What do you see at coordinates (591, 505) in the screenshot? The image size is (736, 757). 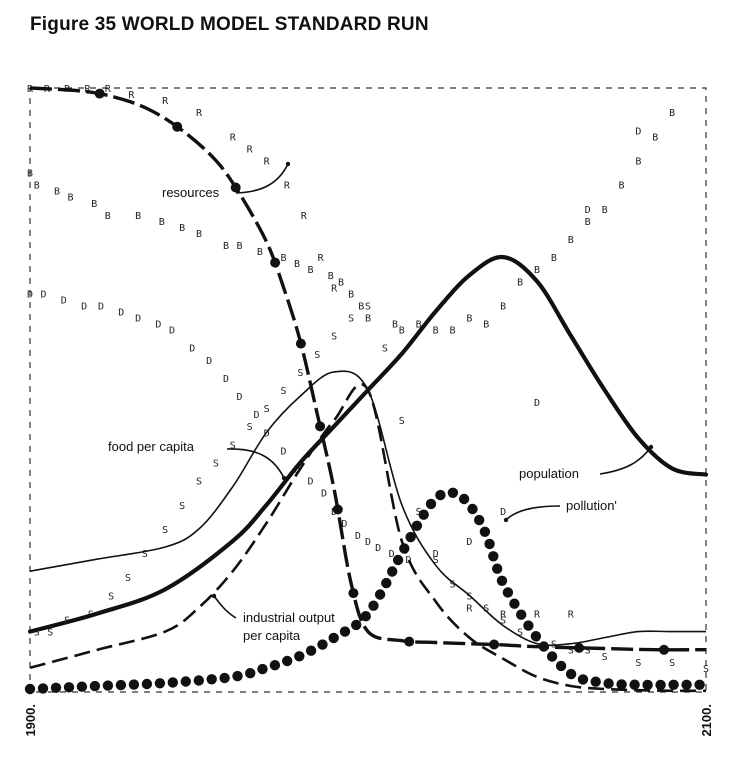 I see `annotation-pollution: pollution'` at bounding box center [591, 505].